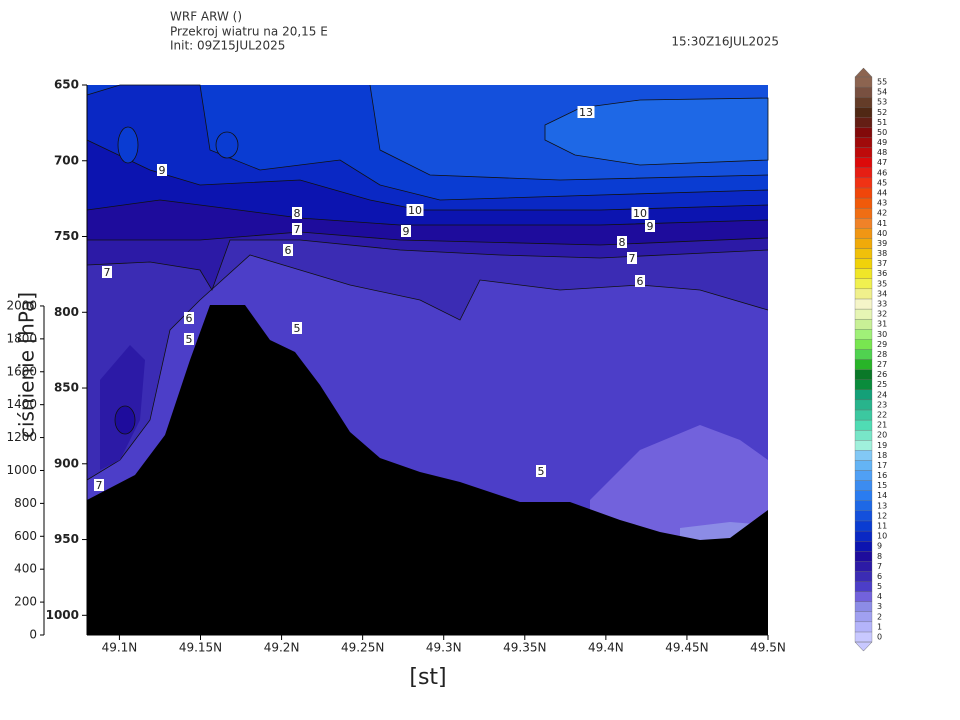 This screenshot has width=960, height=720. What do you see at coordinates (622, 242) in the screenshot?
I see `contour-label: 8` at bounding box center [622, 242].